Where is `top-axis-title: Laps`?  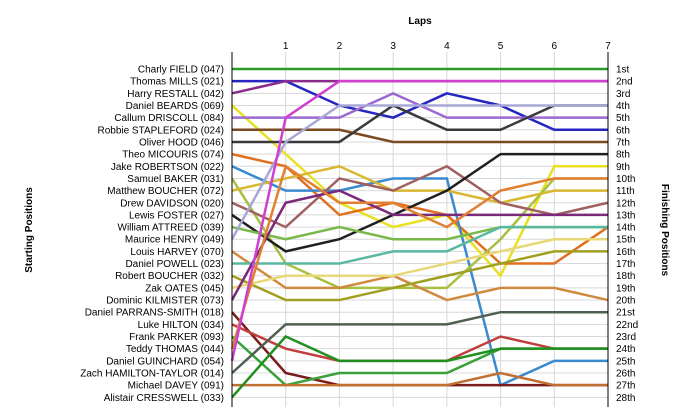
top-axis-title: Laps is located at coordinates (420, 21).